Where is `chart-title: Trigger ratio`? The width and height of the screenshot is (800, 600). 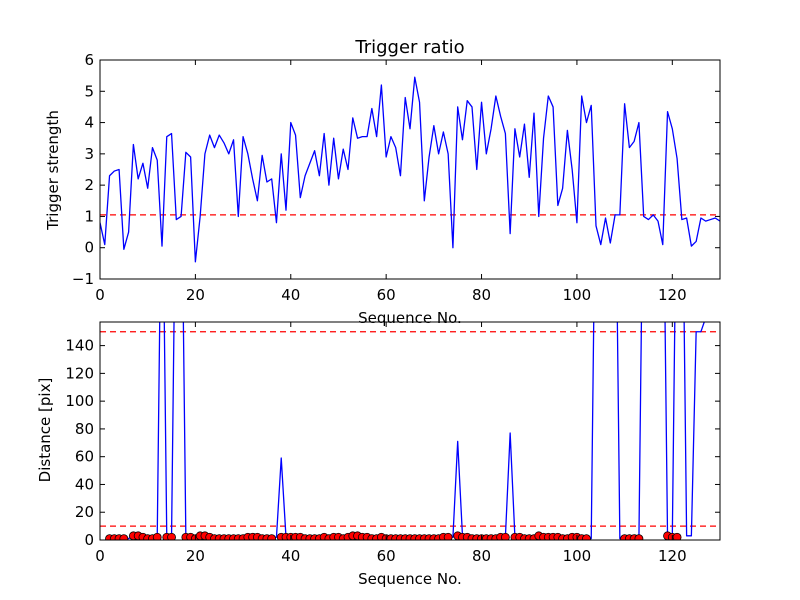
chart-title: Trigger ratio is located at coordinates (409, 47).